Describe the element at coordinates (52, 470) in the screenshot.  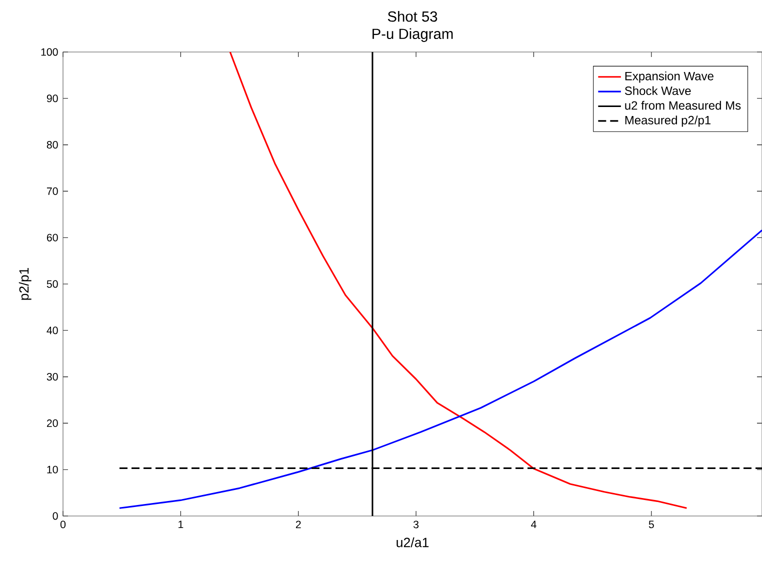
I see `y-tick-label: 10` at that location.